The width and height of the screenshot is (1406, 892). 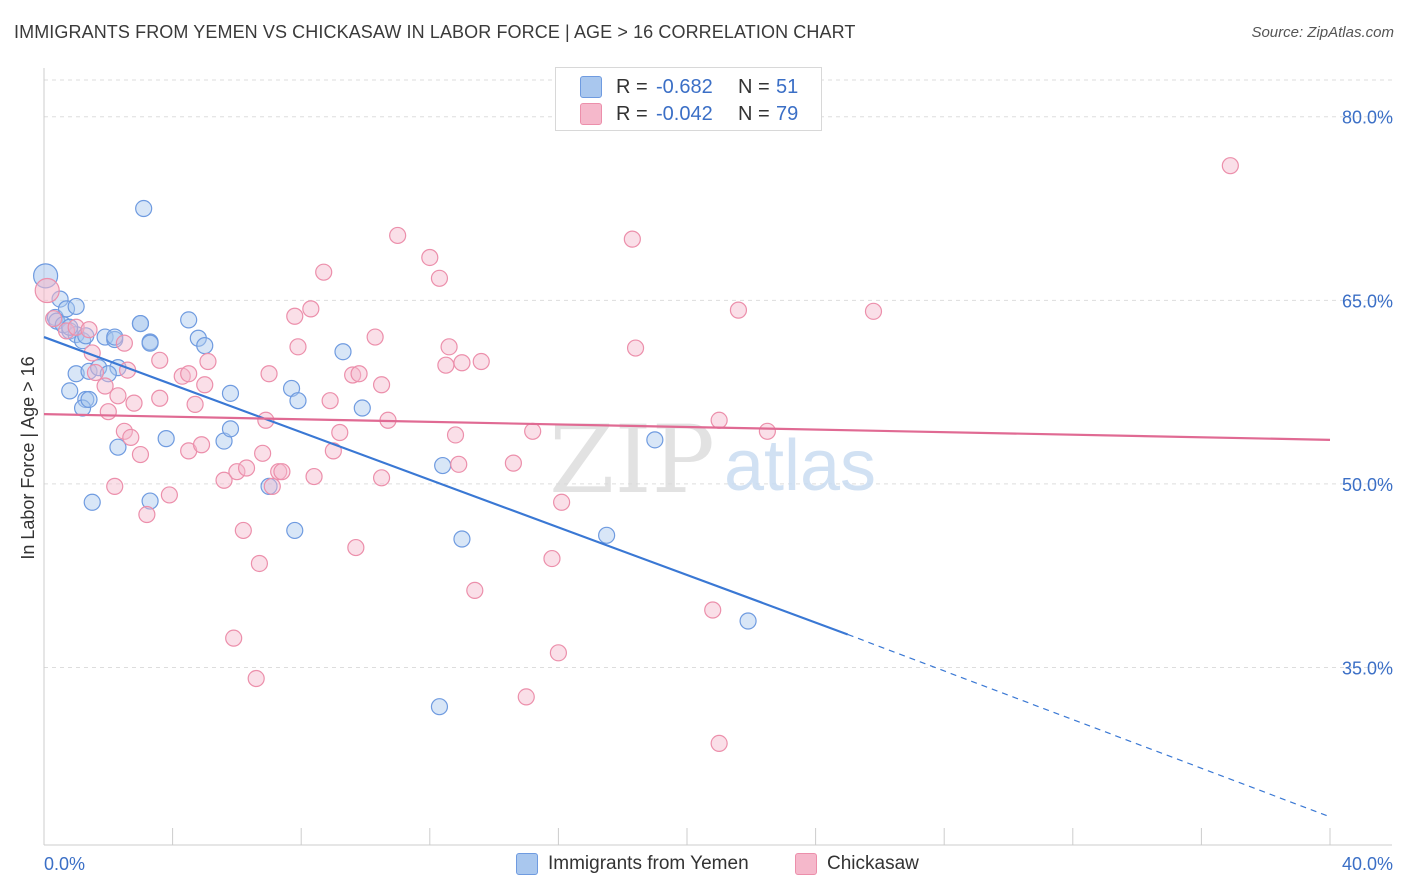 I want to click on source-credit: Source: ZipAtlas.com, so click(x=1322, y=32).